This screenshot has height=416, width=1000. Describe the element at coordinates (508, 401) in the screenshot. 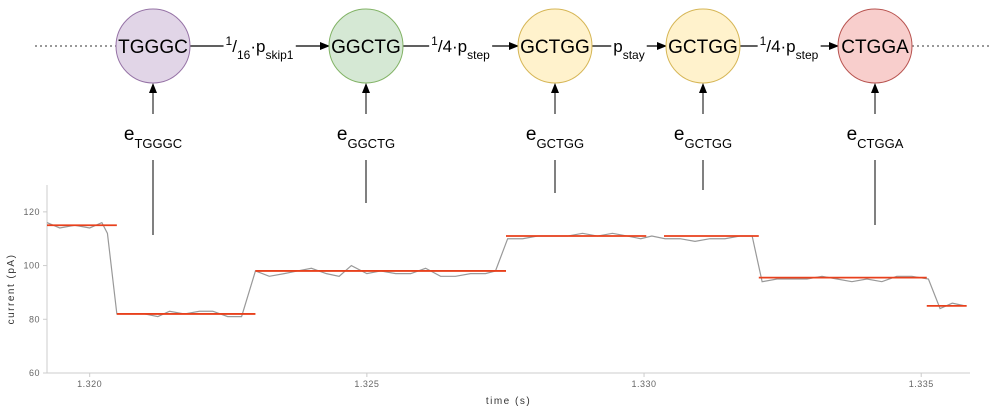

I see `x-axis-label: time (s)` at that location.